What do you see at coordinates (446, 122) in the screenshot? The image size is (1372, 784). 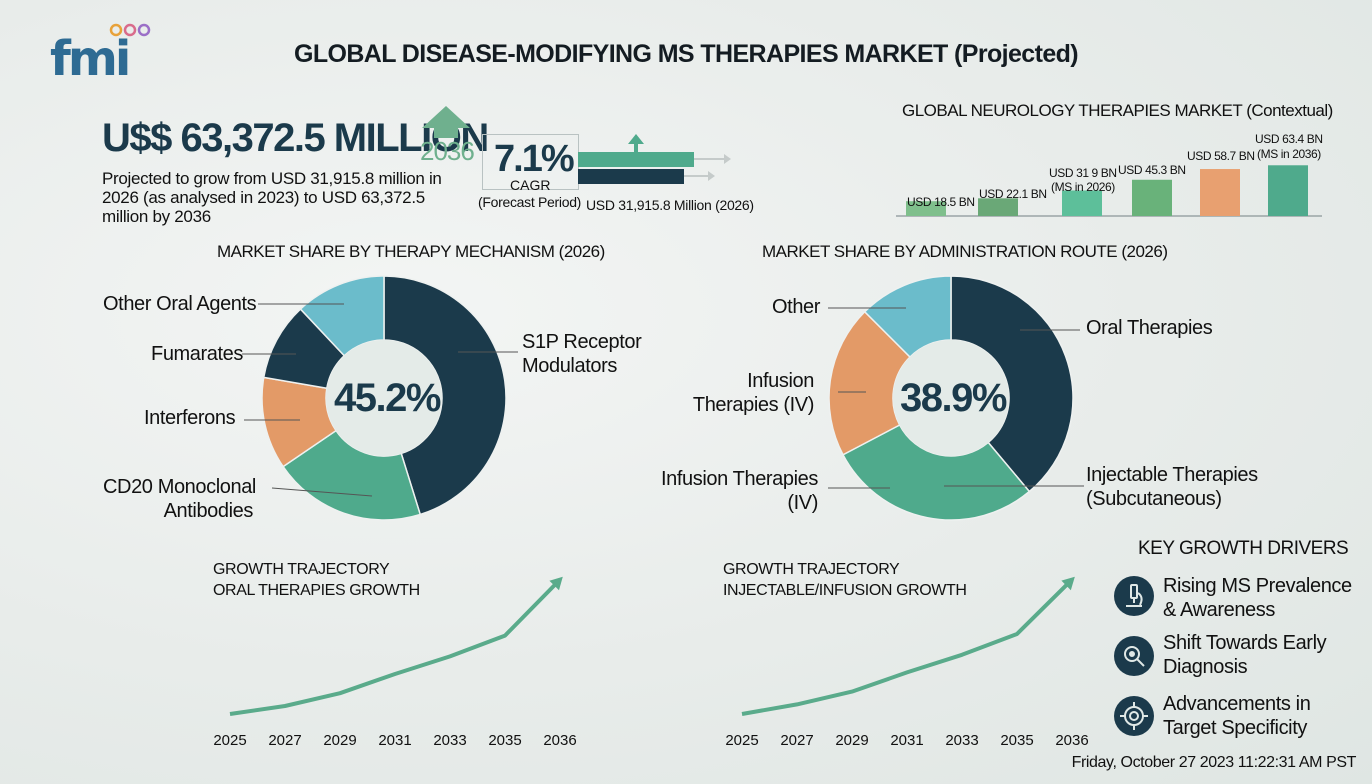 I see `up-arrow-icon` at bounding box center [446, 122].